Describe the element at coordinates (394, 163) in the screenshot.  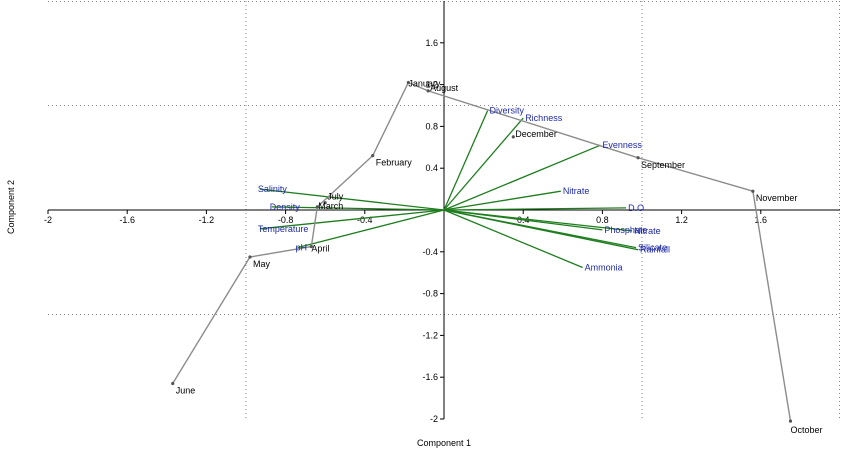
I see `month-label: February` at that location.